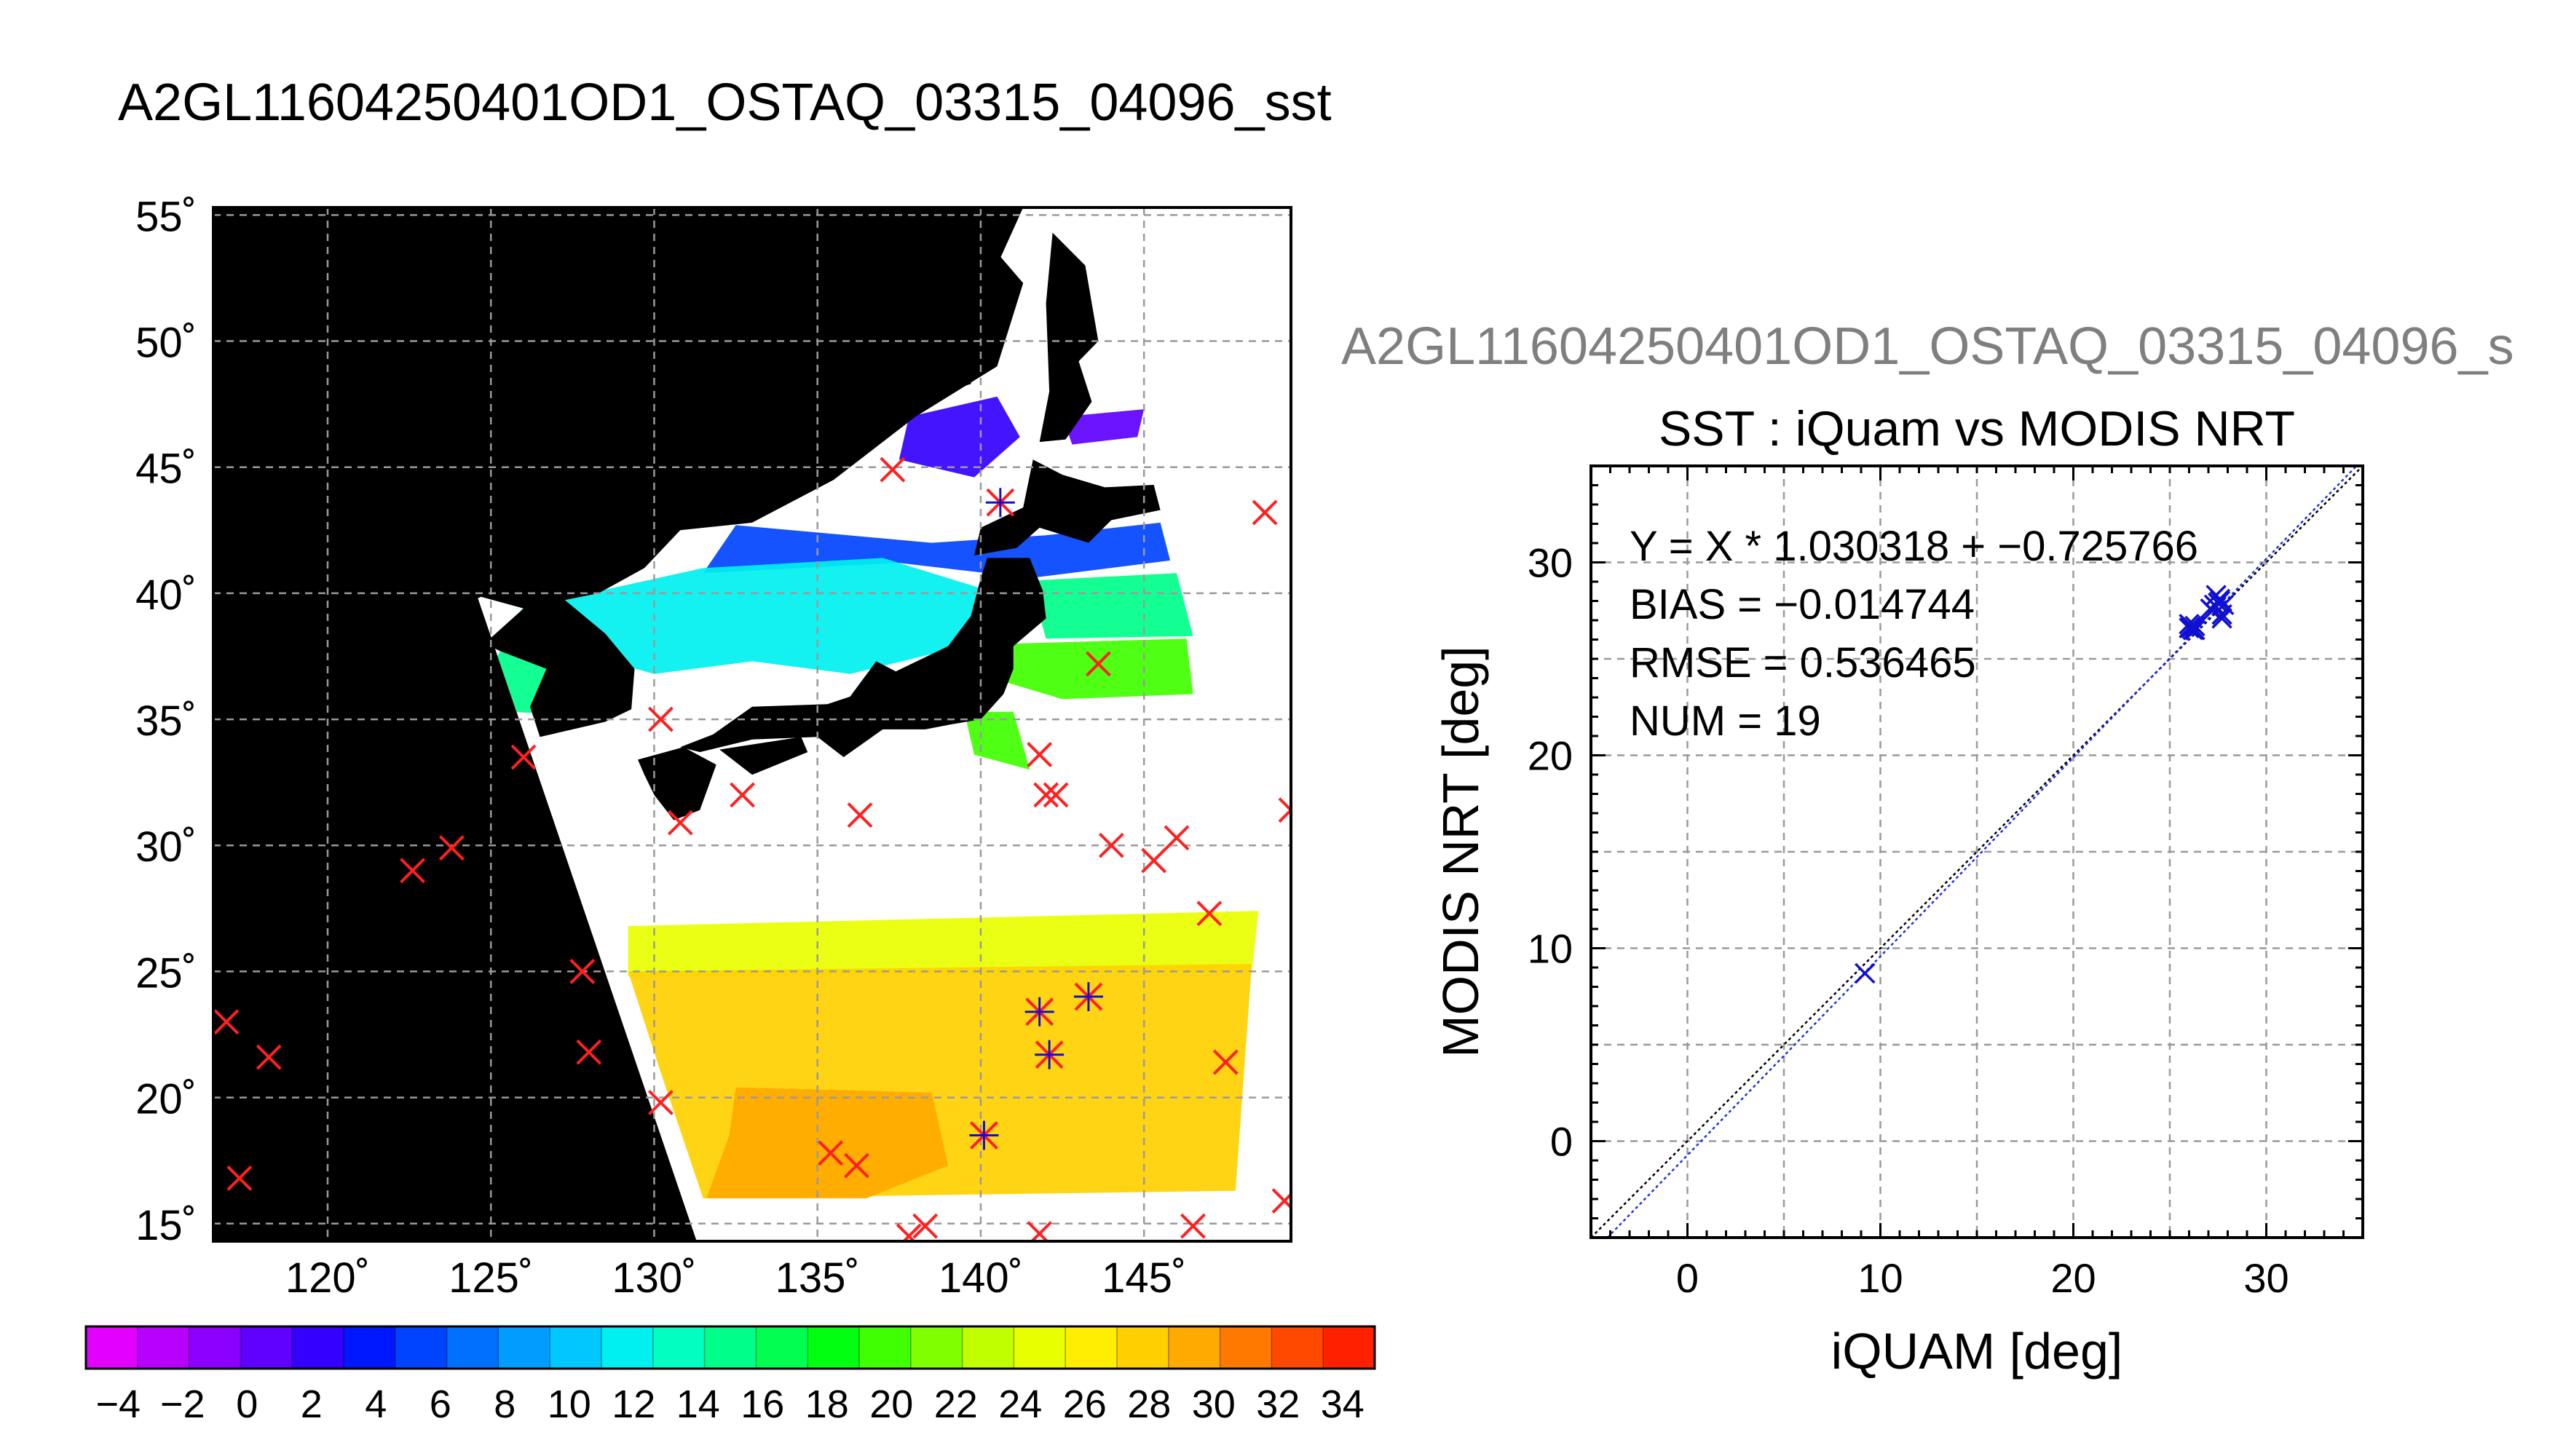 This screenshot has height=1456, width=2555. I want to click on scatter-xlabel: iQUAM [deg], so click(1977, 1351).